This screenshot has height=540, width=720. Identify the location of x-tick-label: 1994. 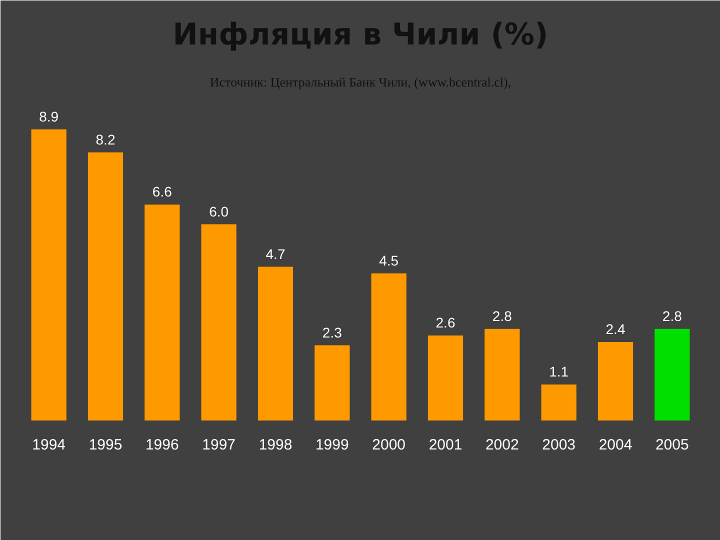
(49, 445).